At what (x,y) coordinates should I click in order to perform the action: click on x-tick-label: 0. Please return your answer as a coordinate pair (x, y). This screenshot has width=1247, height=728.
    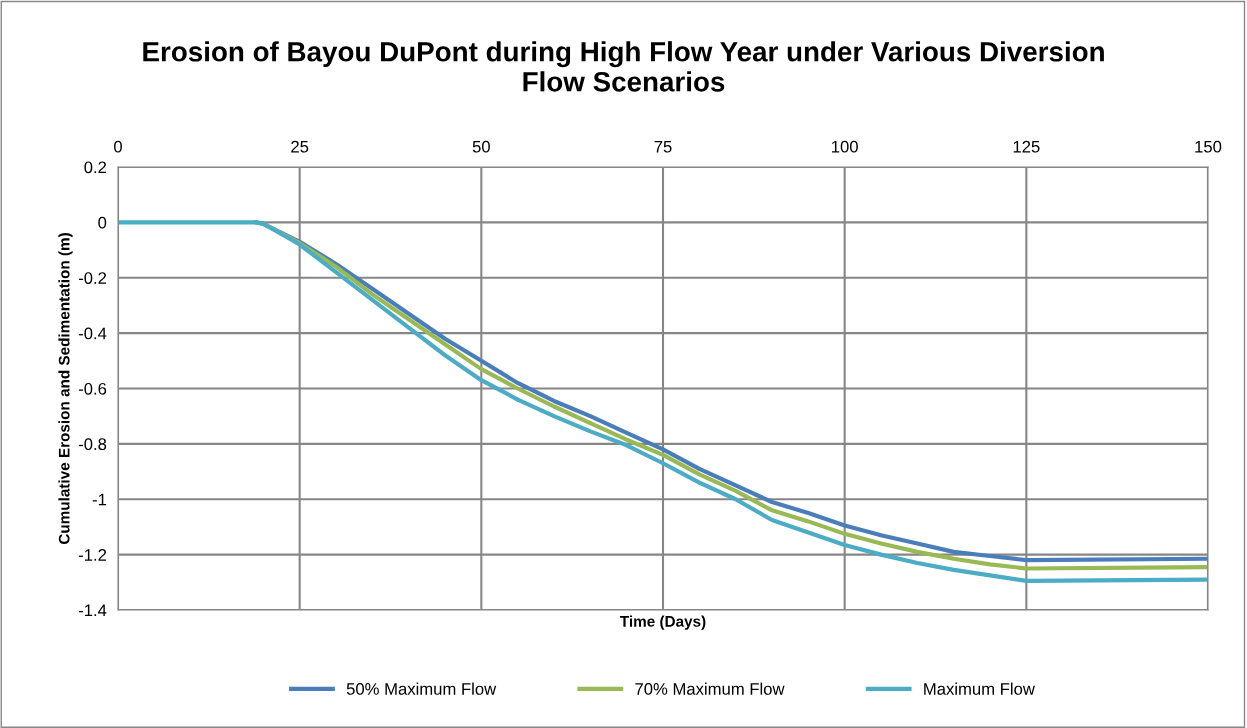
    Looking at the image, I should click on (118, 146).